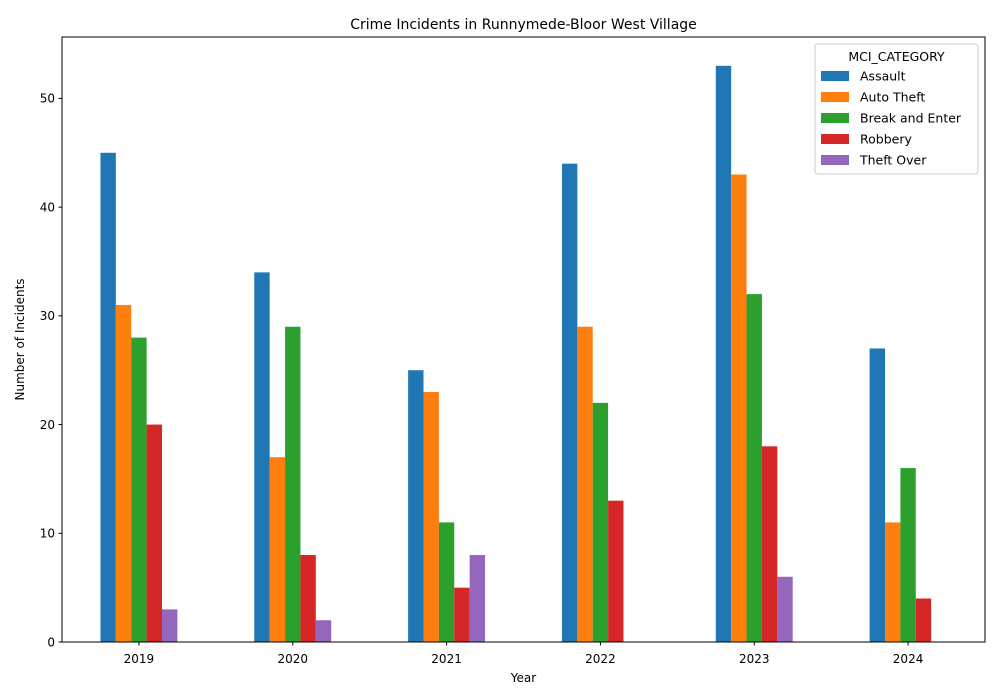 The width and height of the screenshot is (1000, 700). Describe the element at coordinates (154, 533) in the screenshot. I see `bar-robbery-2019` at that location.